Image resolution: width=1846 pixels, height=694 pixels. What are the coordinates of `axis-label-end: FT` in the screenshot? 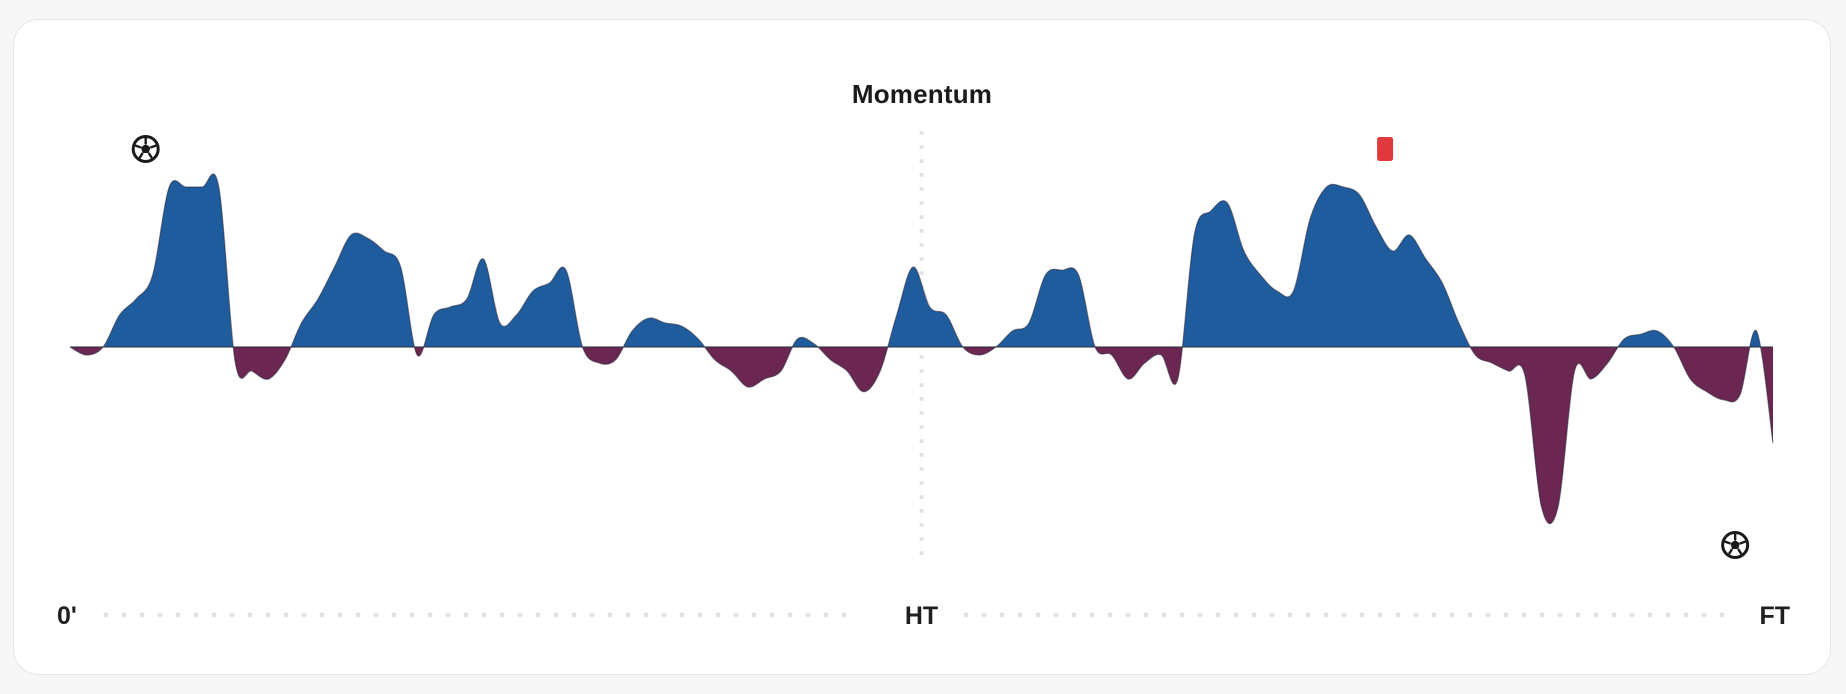 It's located at (1774, 616).